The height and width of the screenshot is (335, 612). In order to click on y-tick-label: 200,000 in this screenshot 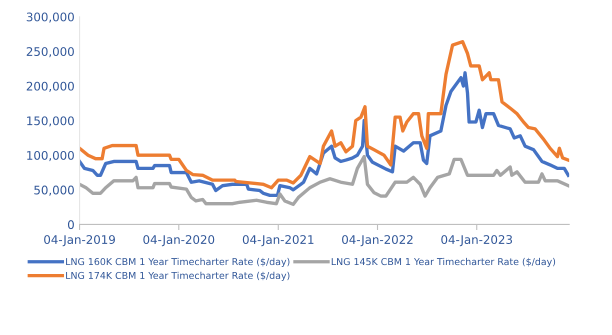, I will do `click(50, 87)`.